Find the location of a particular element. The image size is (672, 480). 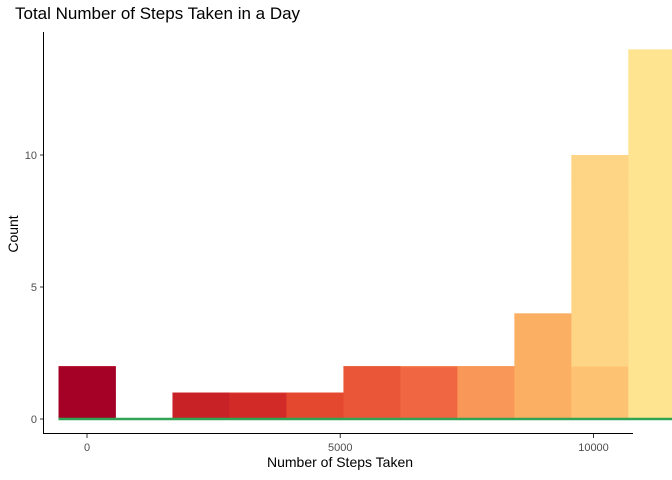

x-tick-label: 0 is located at coordinates (87, 448).